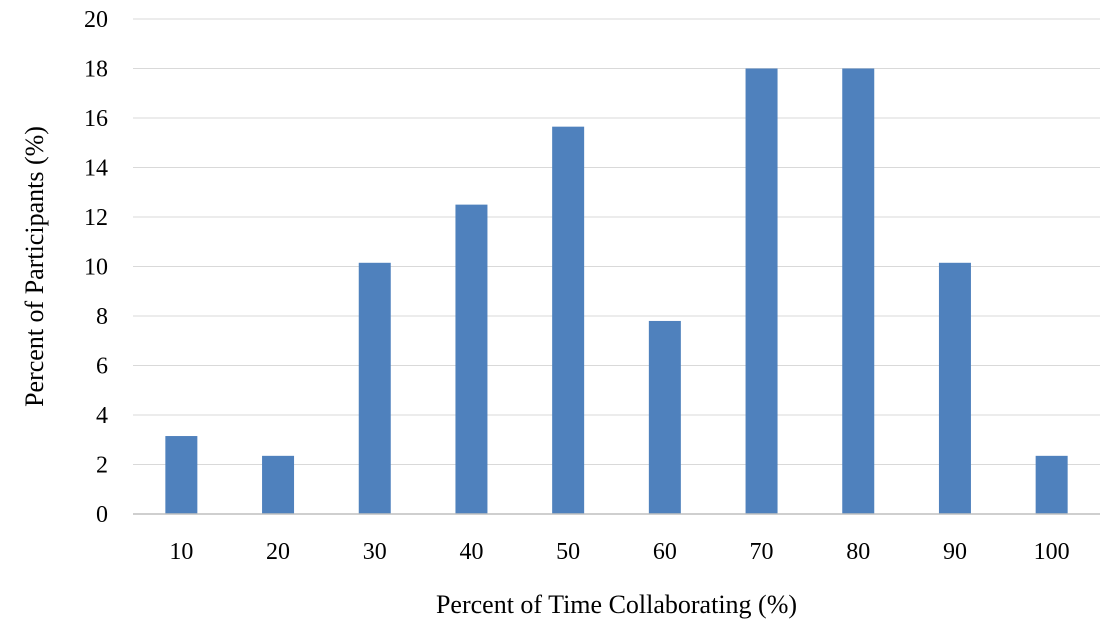 The height and width of the screenshot is (629, 1112). I want to click on x-tick-label: 20, so click(278, 552).